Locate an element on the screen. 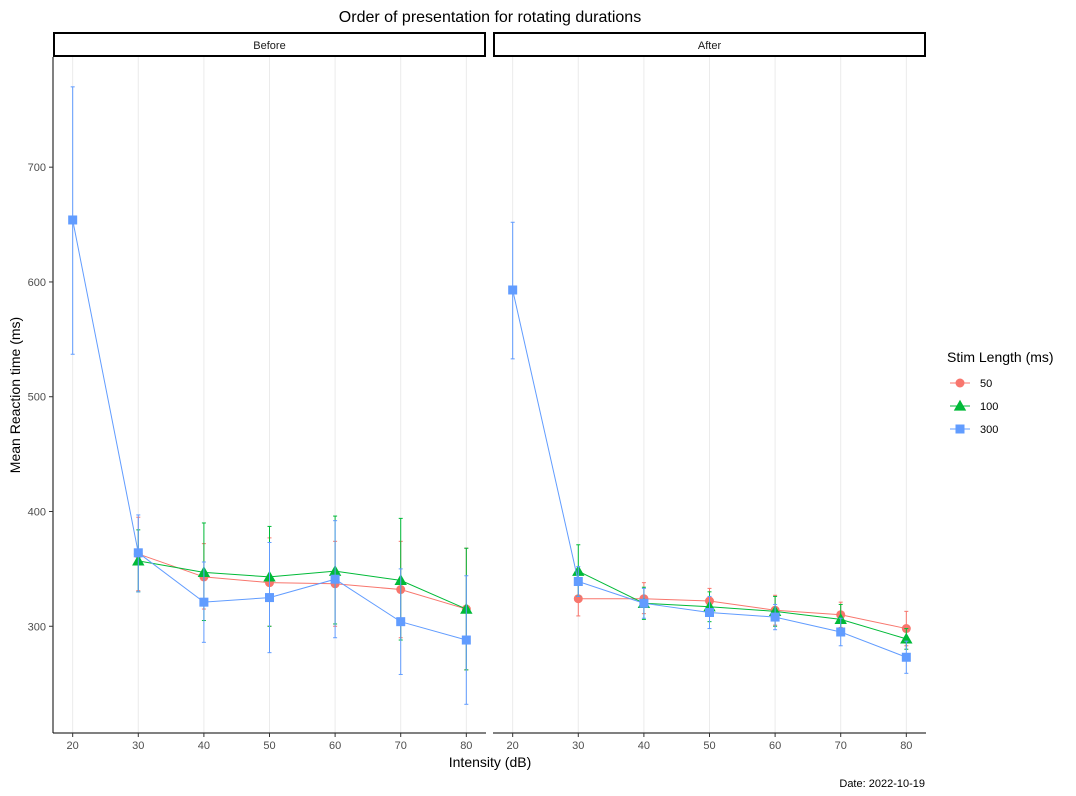  y-tick-label: 600 is located at coordinates (37, 283).